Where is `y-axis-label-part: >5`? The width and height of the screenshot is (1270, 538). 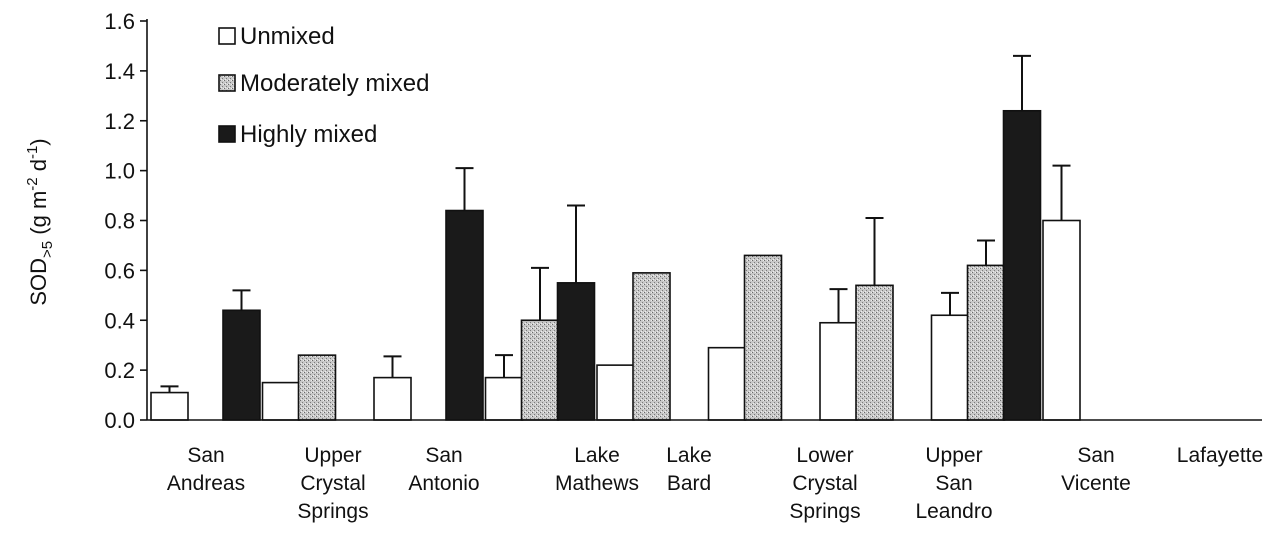 y-axis-label-part: >5 is located at coordinates (47, 249).